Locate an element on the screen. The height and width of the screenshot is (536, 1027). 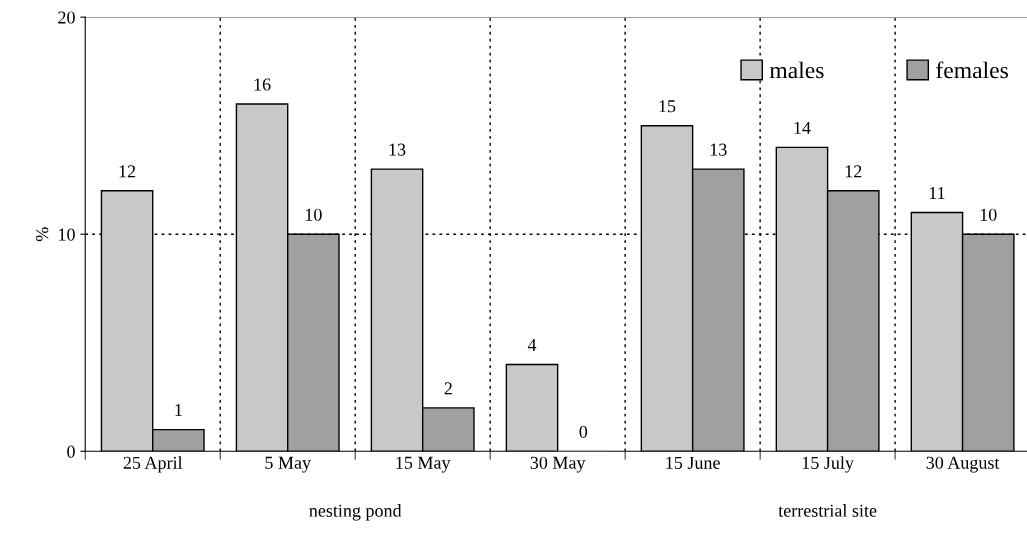
x-tick-label: 15 June is located at coordinates (693, 462).